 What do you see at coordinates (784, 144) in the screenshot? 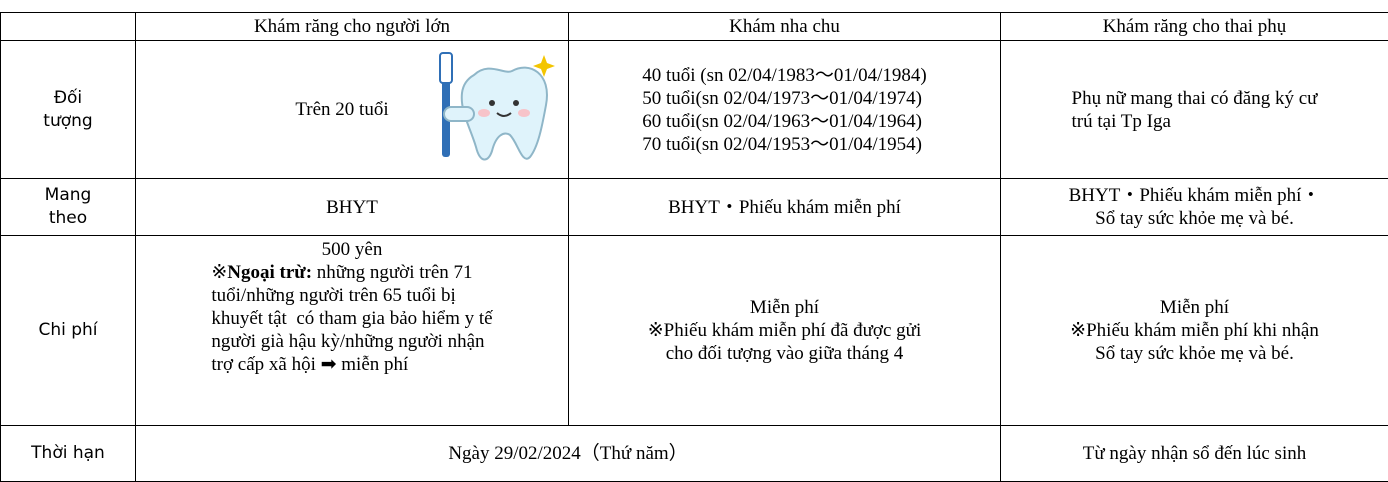
I see `line: 70 tuổi(sn 02/04/1953～01/04/1954)` at bounding box center [784, 144].